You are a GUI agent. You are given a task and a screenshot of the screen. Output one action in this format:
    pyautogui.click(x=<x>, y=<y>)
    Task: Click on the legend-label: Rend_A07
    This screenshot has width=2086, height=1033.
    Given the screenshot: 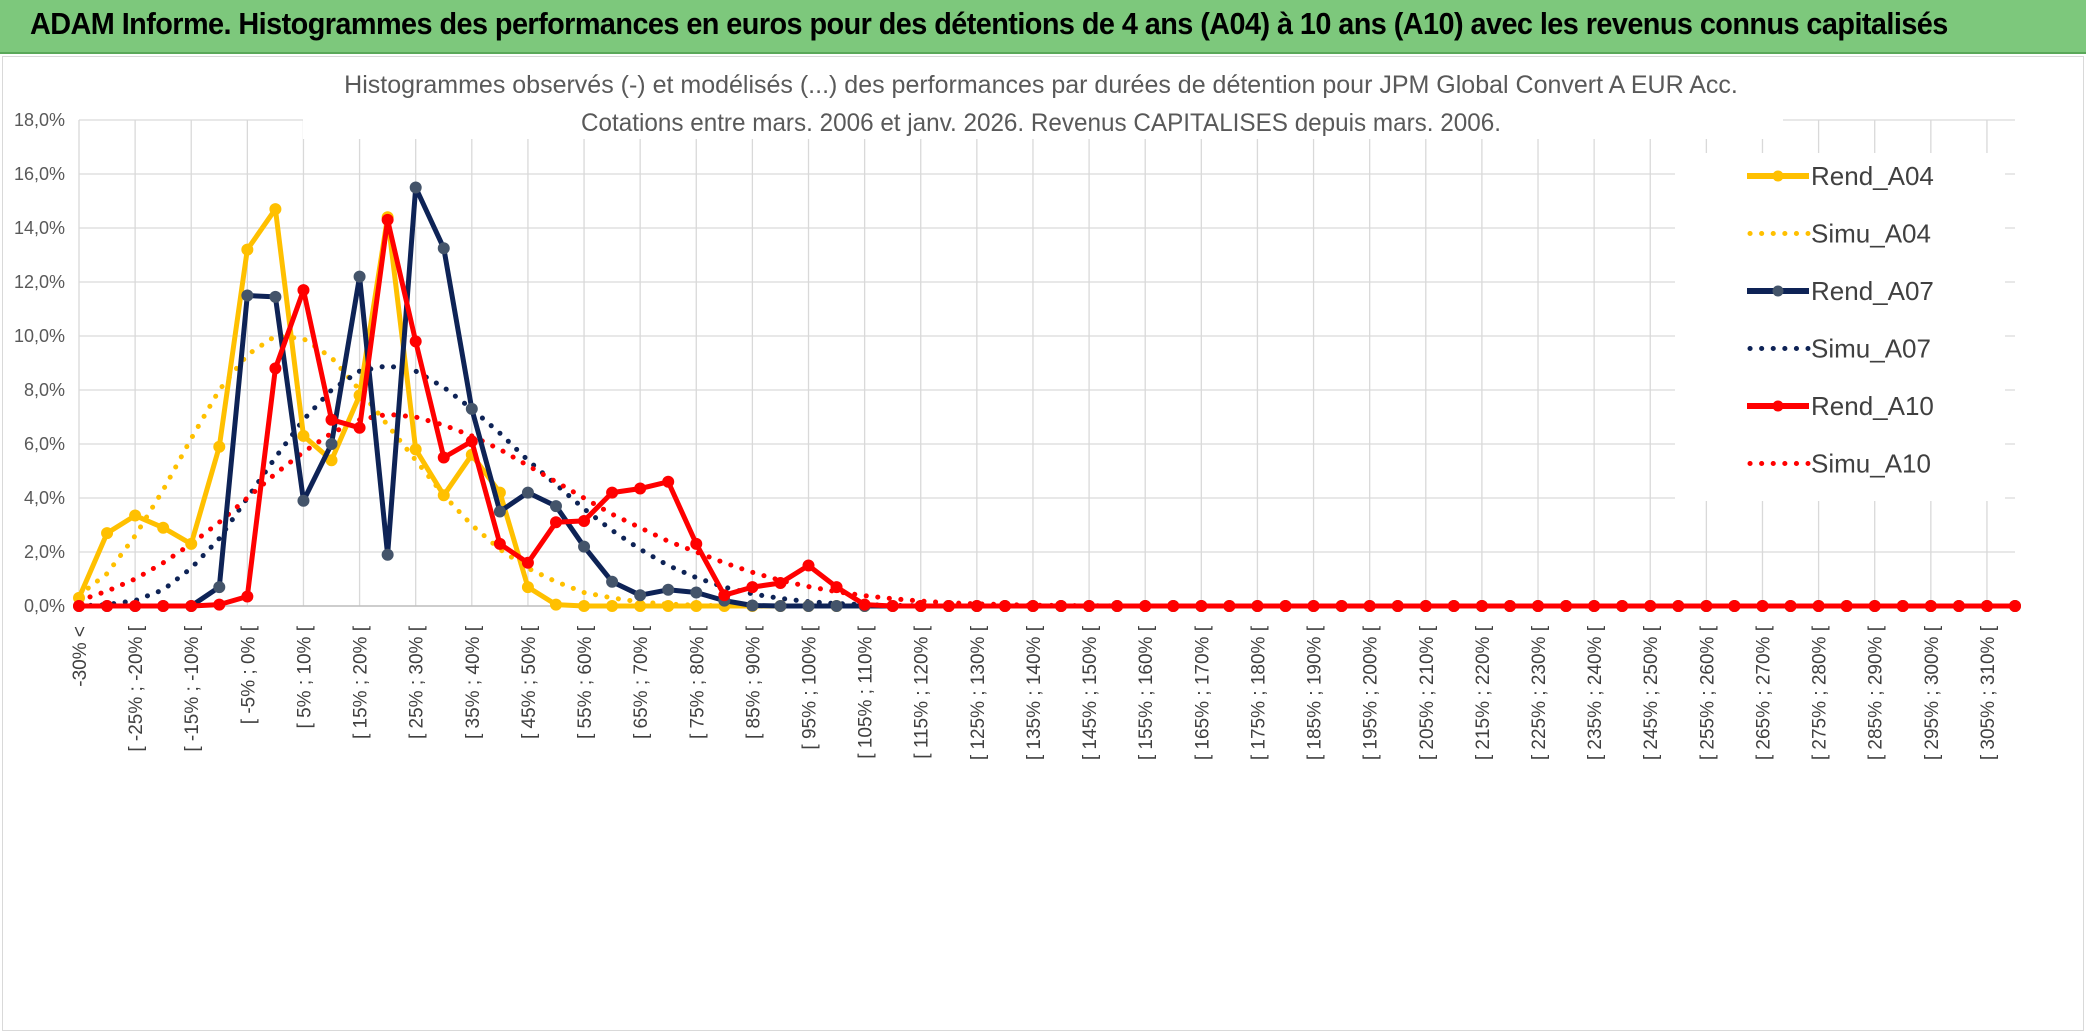 What is the action you would take?
    pyautogui.click(x=1872, y=291)
    